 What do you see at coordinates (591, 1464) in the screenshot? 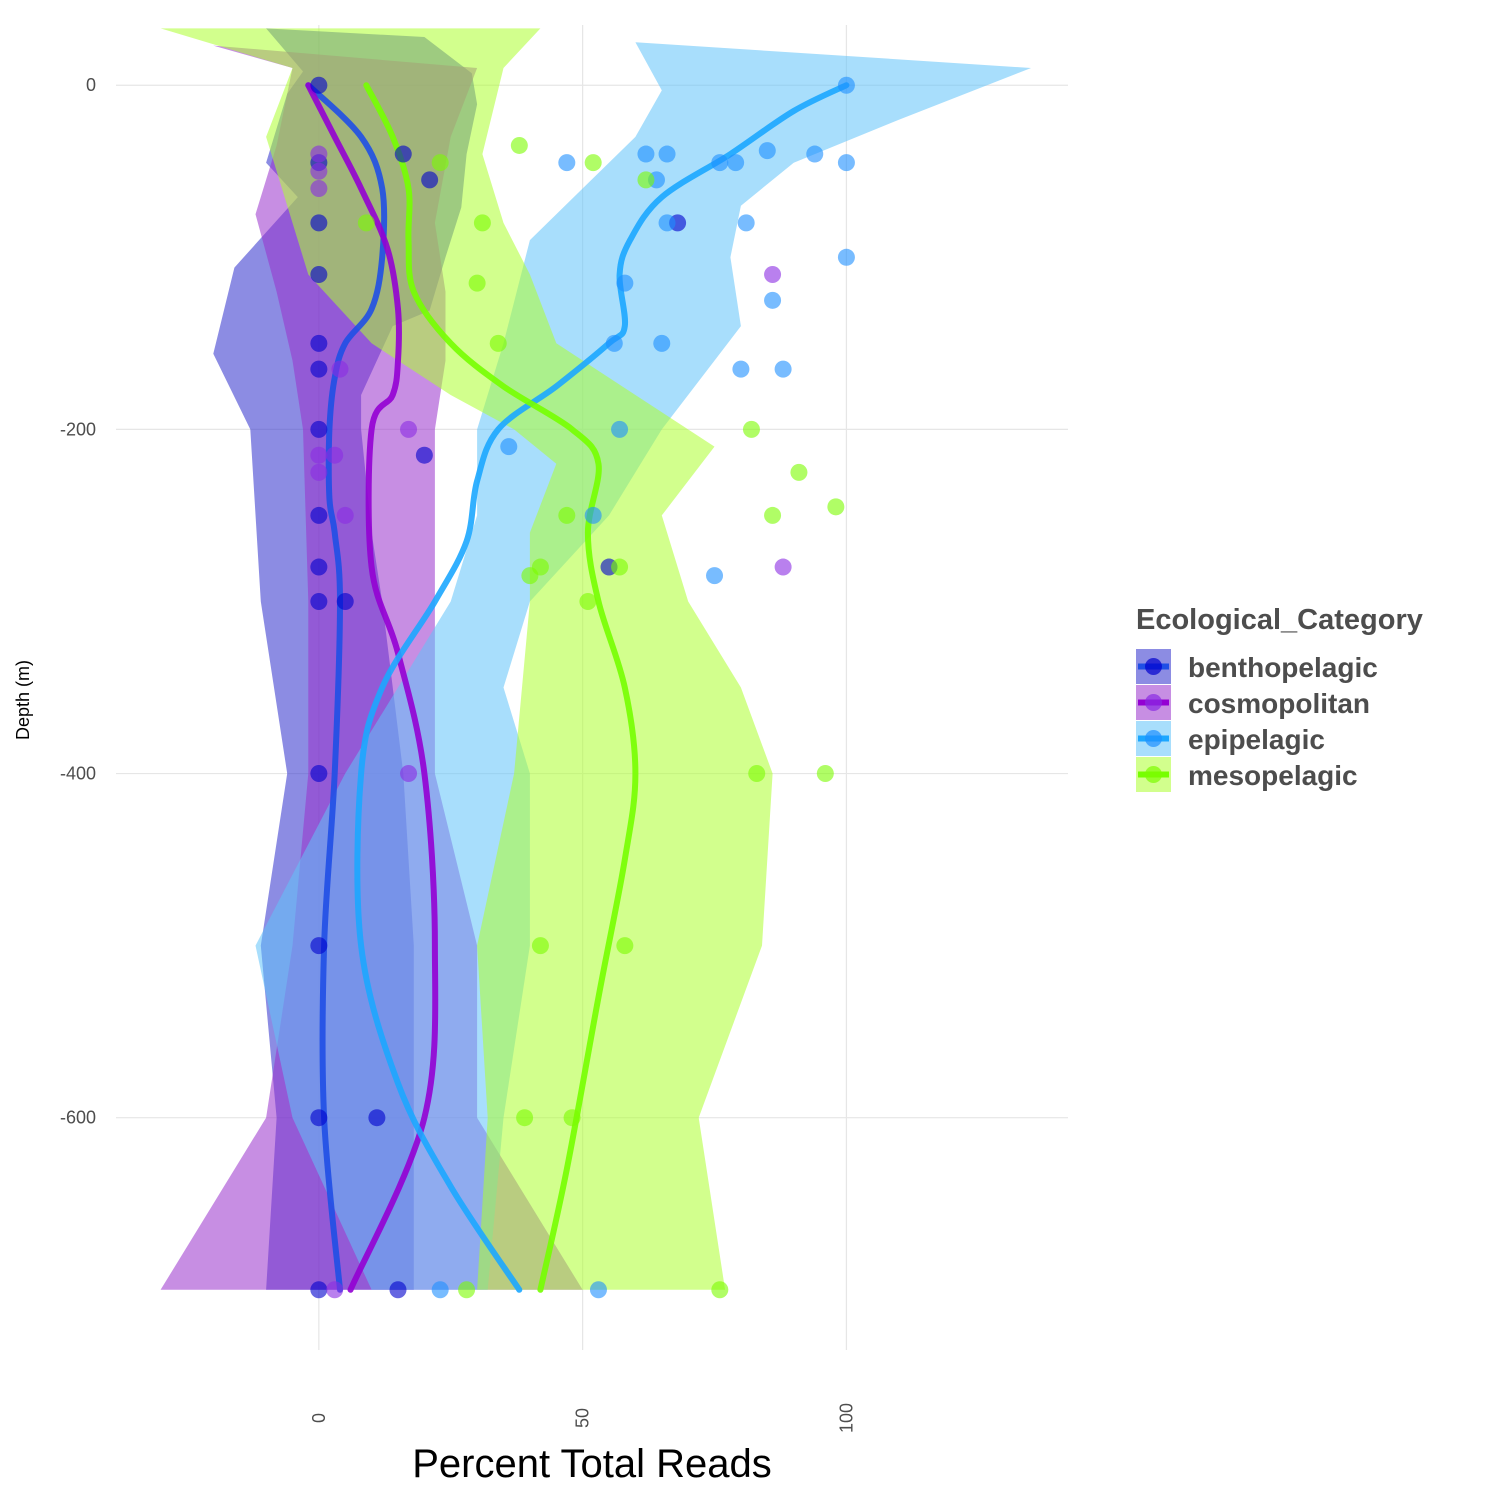
I see `x-axis-title: Percent Total Reads` at bounding box center [591, 1464].